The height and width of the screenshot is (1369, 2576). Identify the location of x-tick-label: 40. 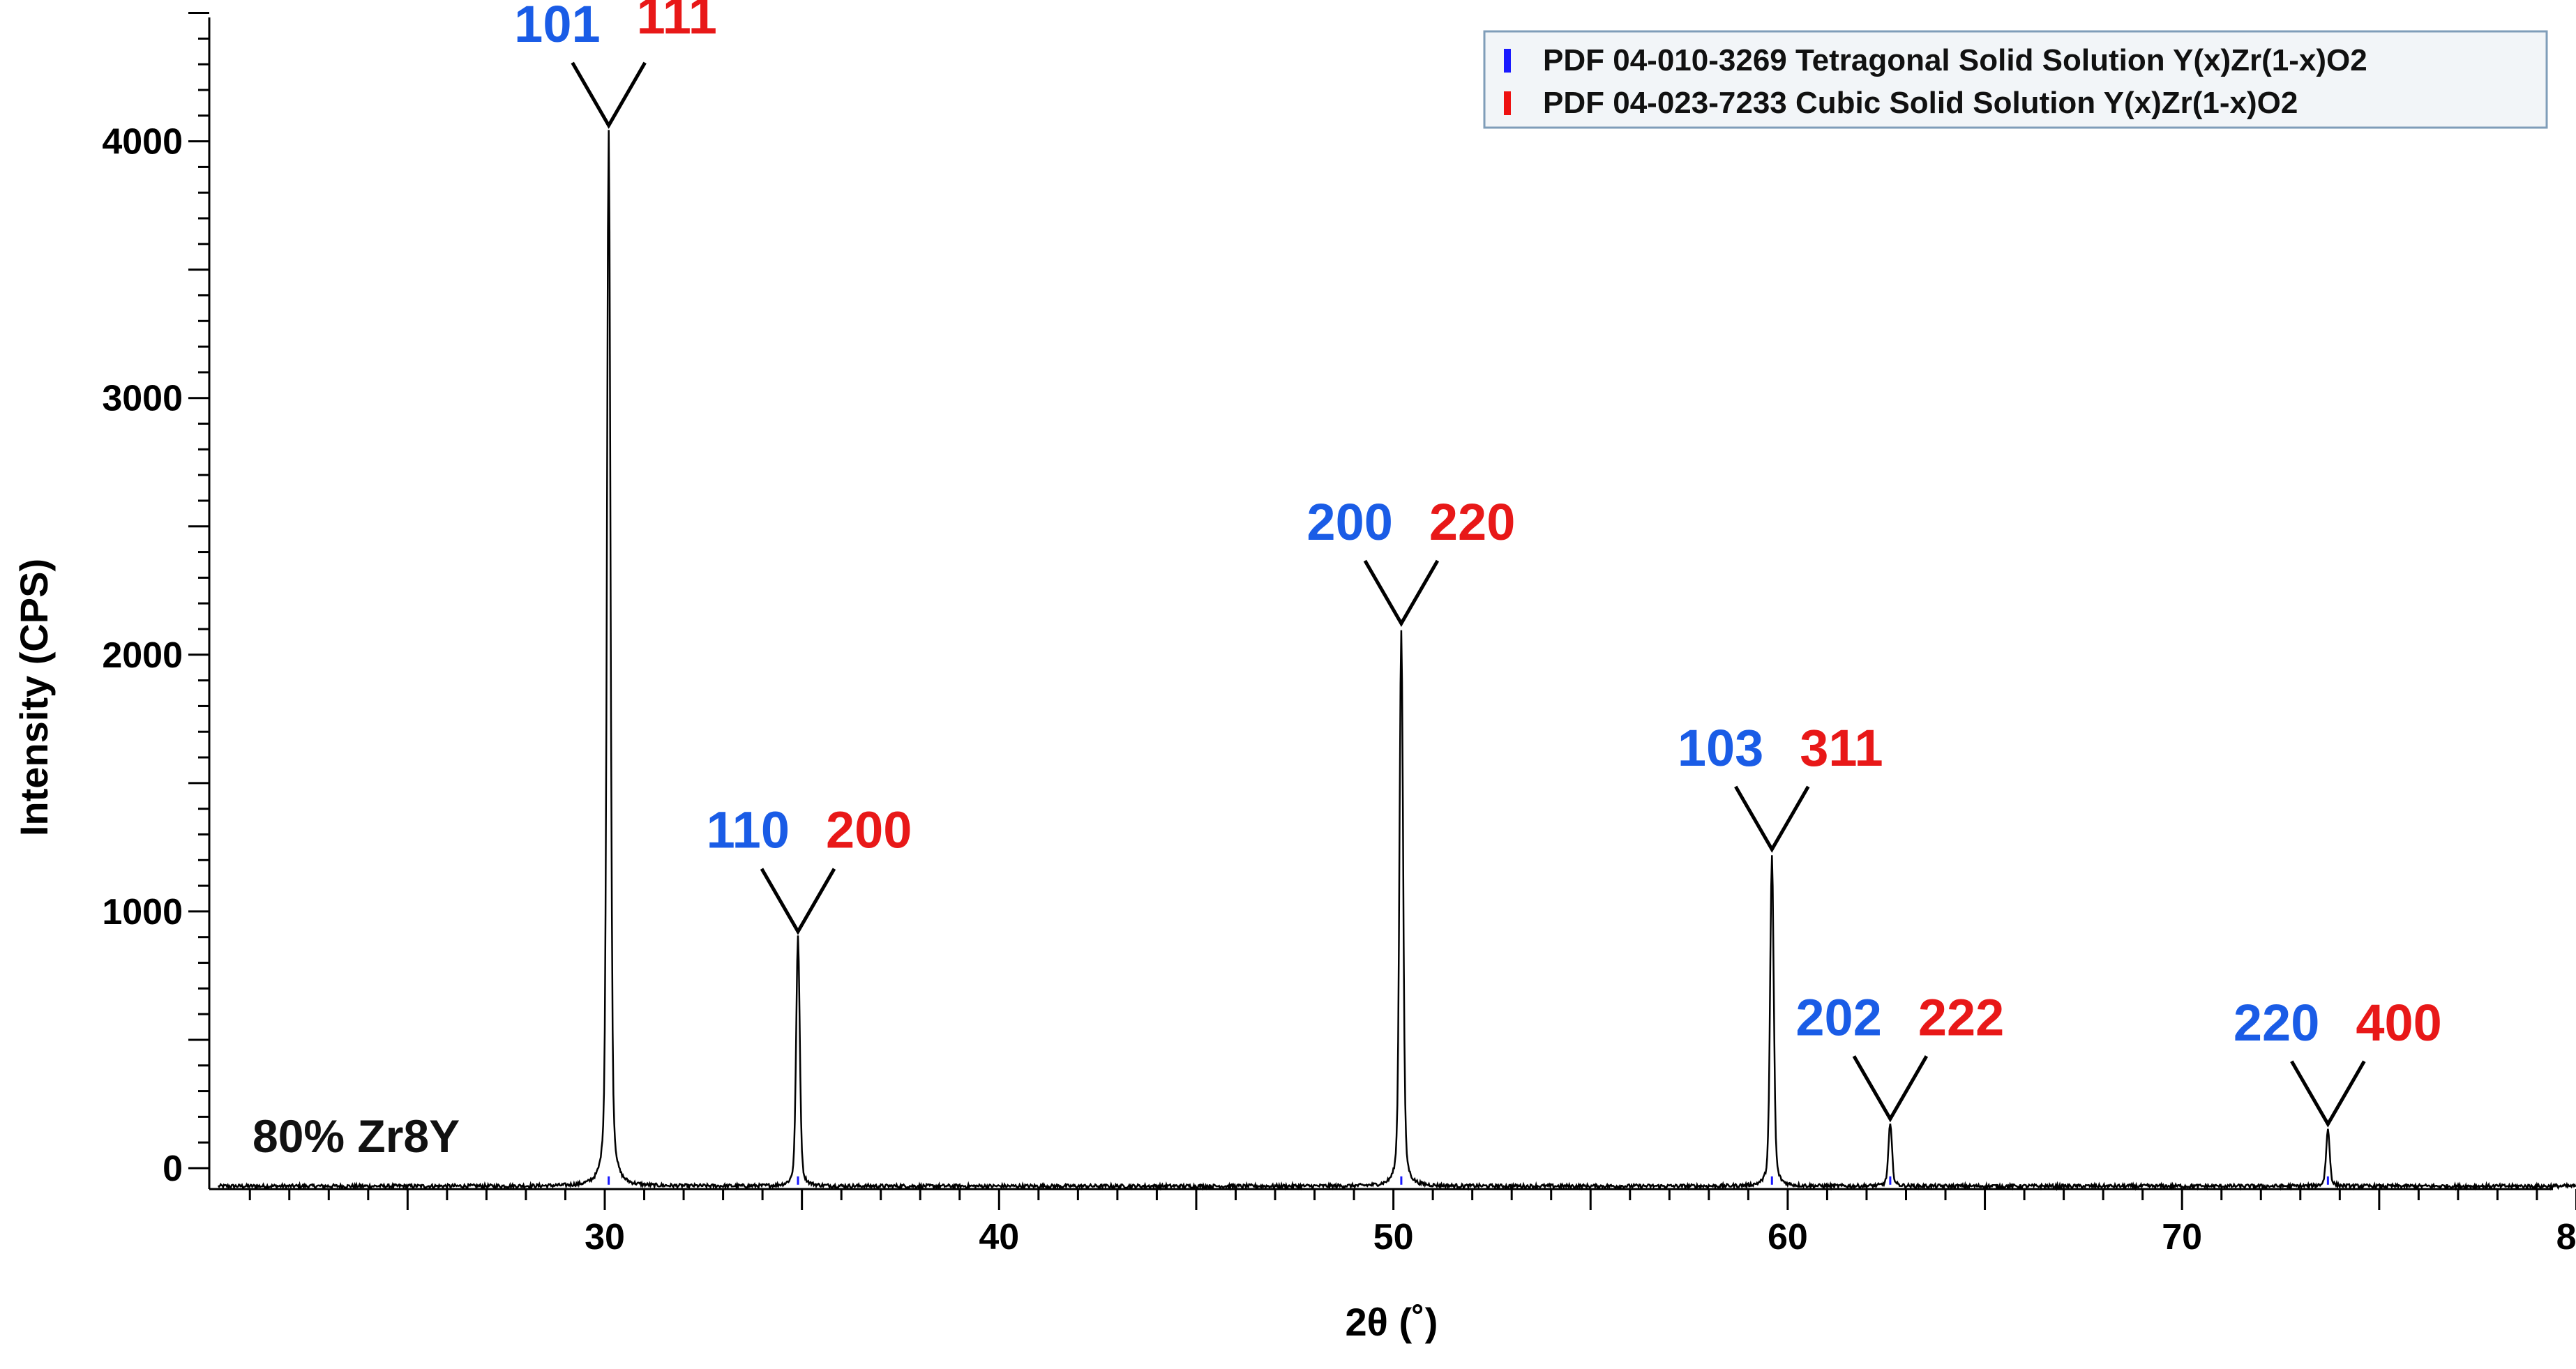
(999, 1237).